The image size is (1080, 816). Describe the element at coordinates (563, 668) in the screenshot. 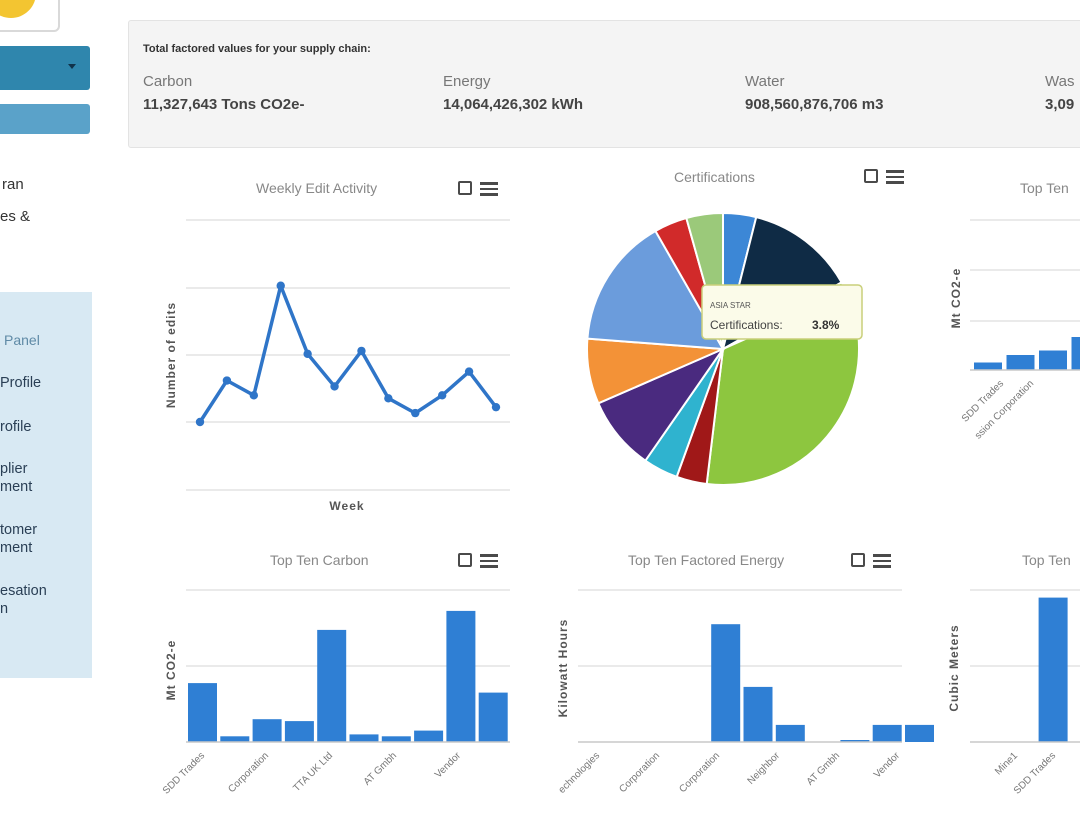

I see `energy-ylabel: Kilowatt Hours` at that location.